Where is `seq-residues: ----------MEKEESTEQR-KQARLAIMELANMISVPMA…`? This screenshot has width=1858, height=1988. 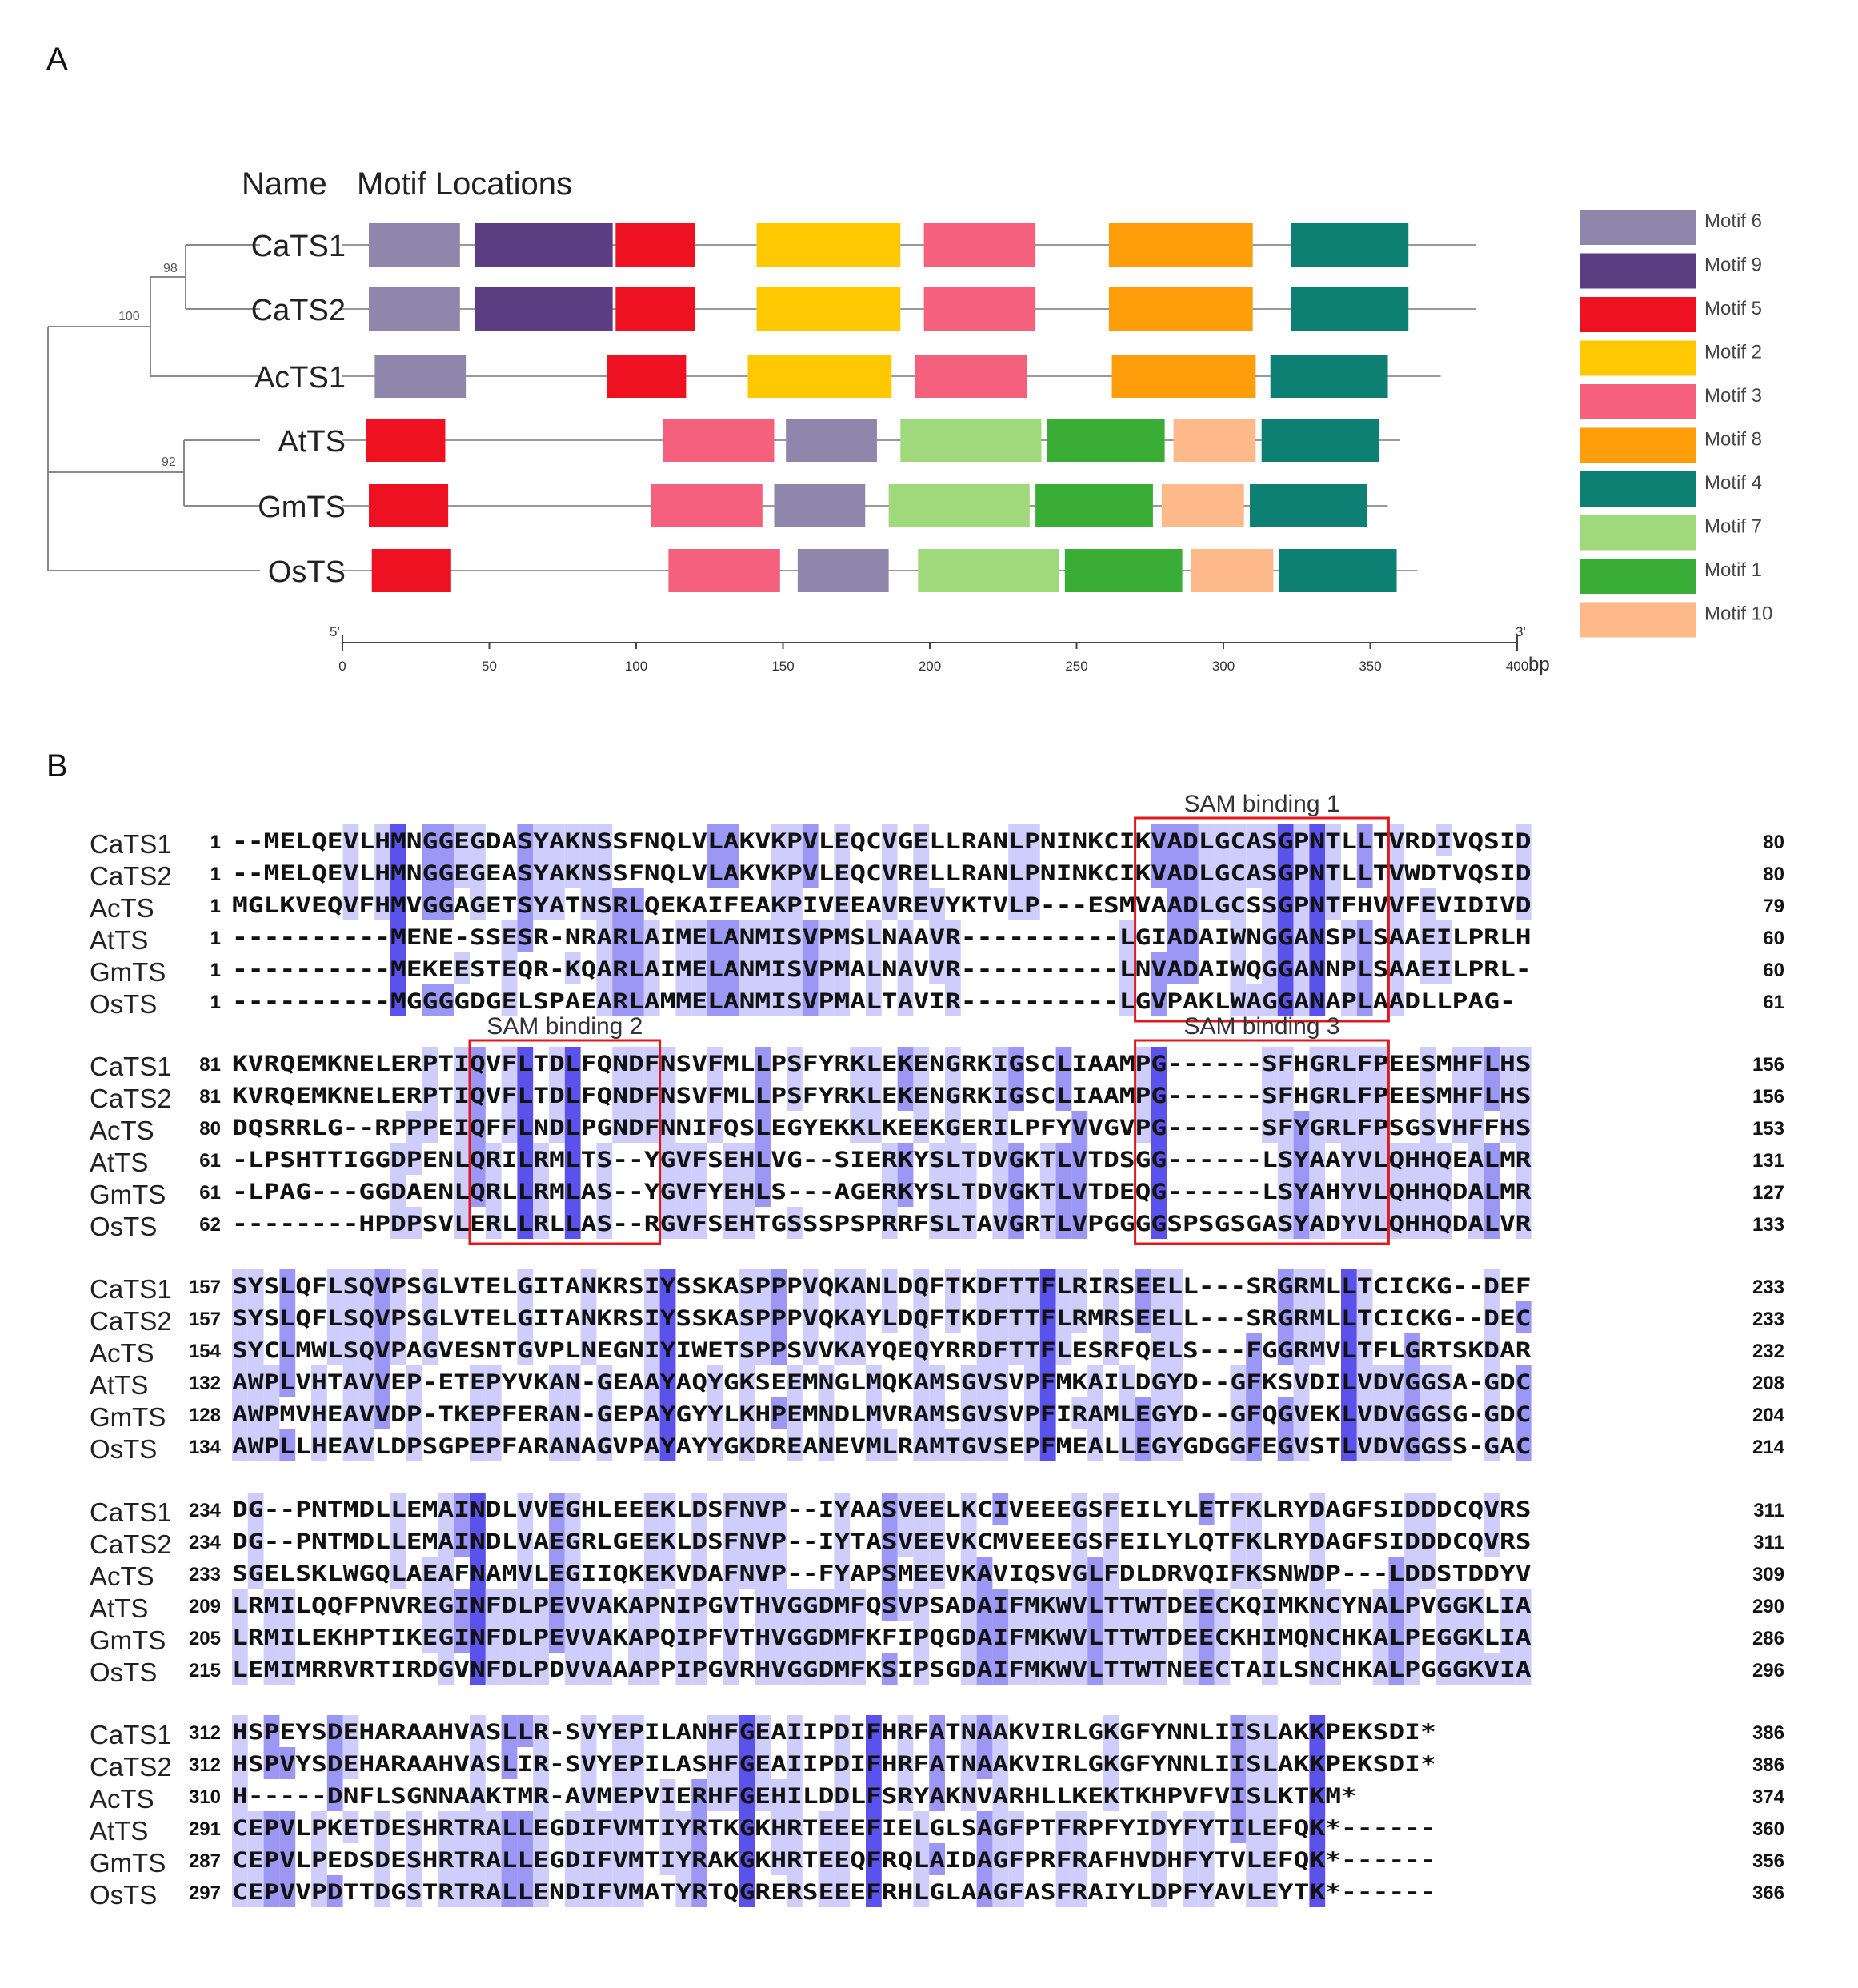 seq-residues: ----------MEKEESTEQR-KQARLAIMELANMISVPMA… is located at coordinates (882, 970).